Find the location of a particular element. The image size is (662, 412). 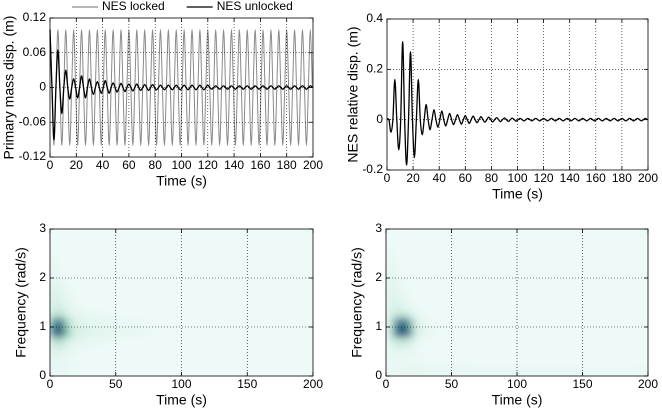

y-tick-label: 0.12 is located at coordinates (35, 17).